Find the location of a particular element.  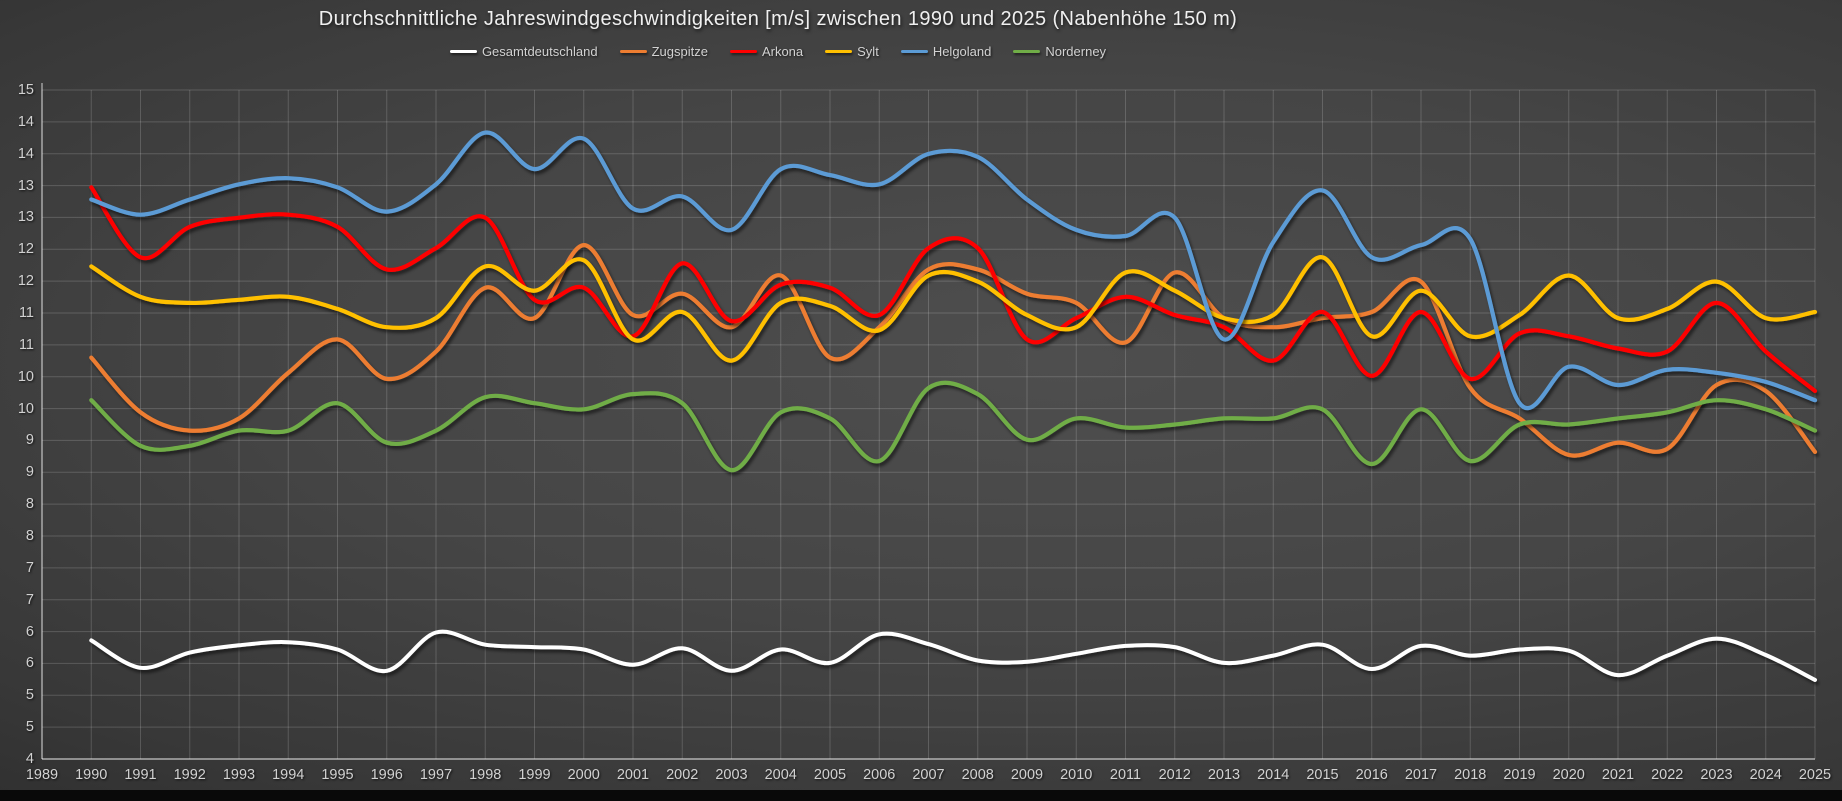

x-axis-tick-label: 2002 is located at coordinates (682, 775).